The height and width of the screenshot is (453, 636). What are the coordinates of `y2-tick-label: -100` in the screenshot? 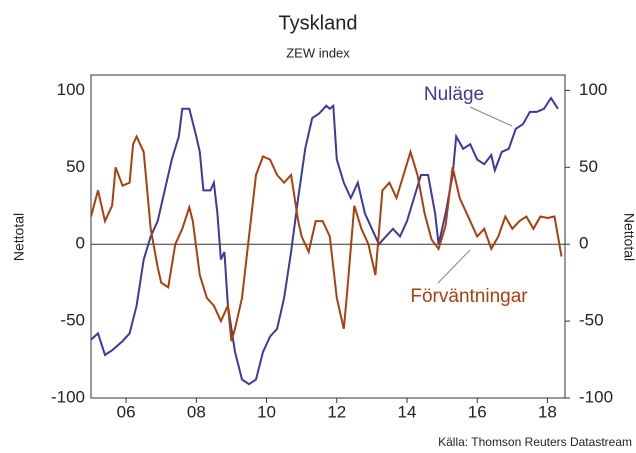 It's located at (596, 396).